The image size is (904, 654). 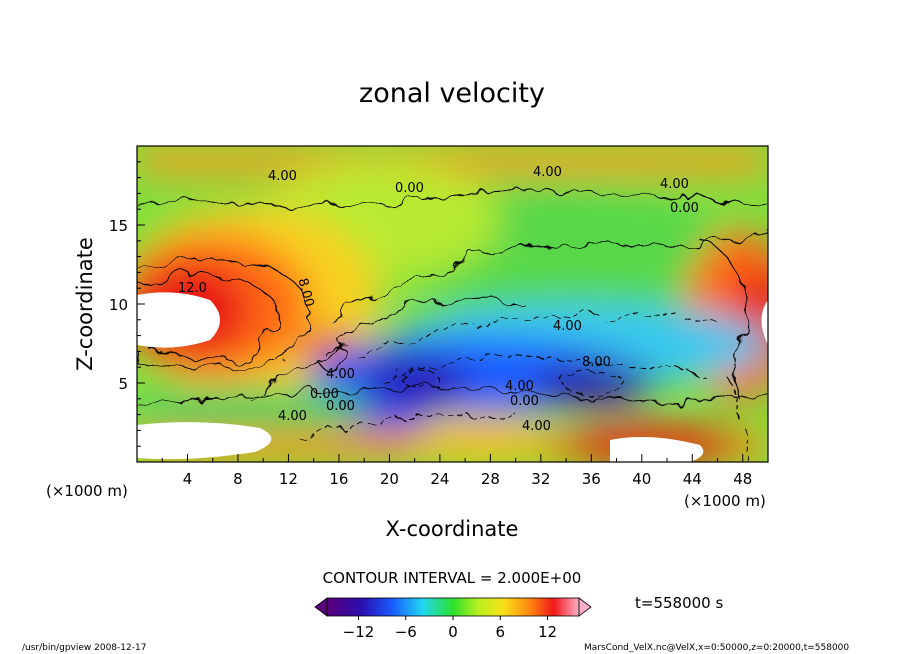 I want to click on contour-interval-note: CONTOUR INTERVAL = 2.000E+00, so click(x=452, y=578).